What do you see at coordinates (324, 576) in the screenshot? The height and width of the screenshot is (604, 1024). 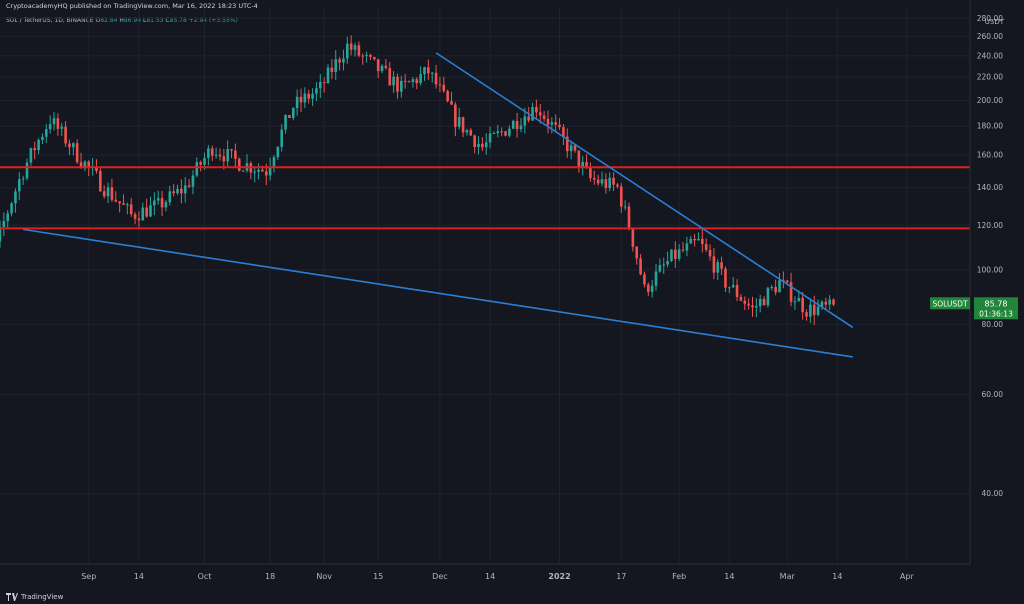 I see `time-tick-label: Nov` at bounding box center [324, 576].